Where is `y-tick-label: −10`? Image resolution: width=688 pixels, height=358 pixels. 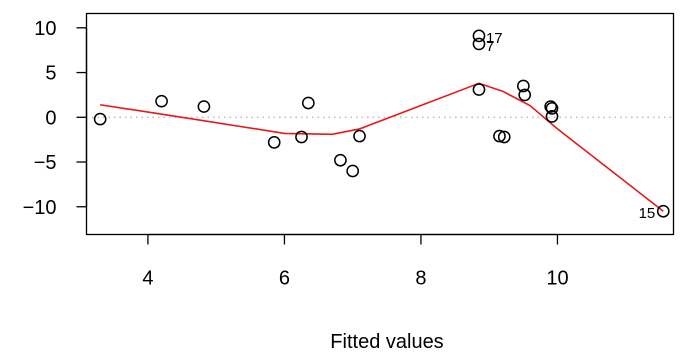 y-tick-label: −10 is located at coordinates (40, 208).